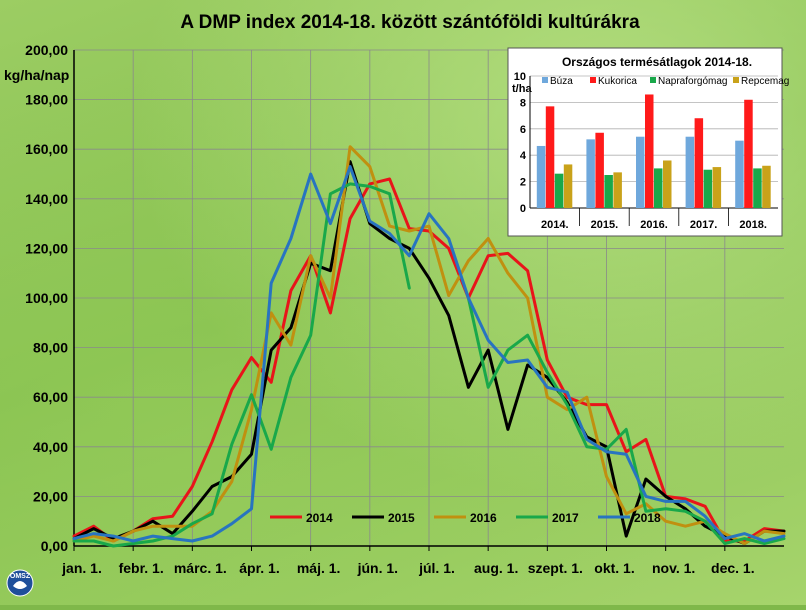  Describe the element at coordinates (565, 518) in the screenshot. I see `legend-label-2017: 2017` at that location.